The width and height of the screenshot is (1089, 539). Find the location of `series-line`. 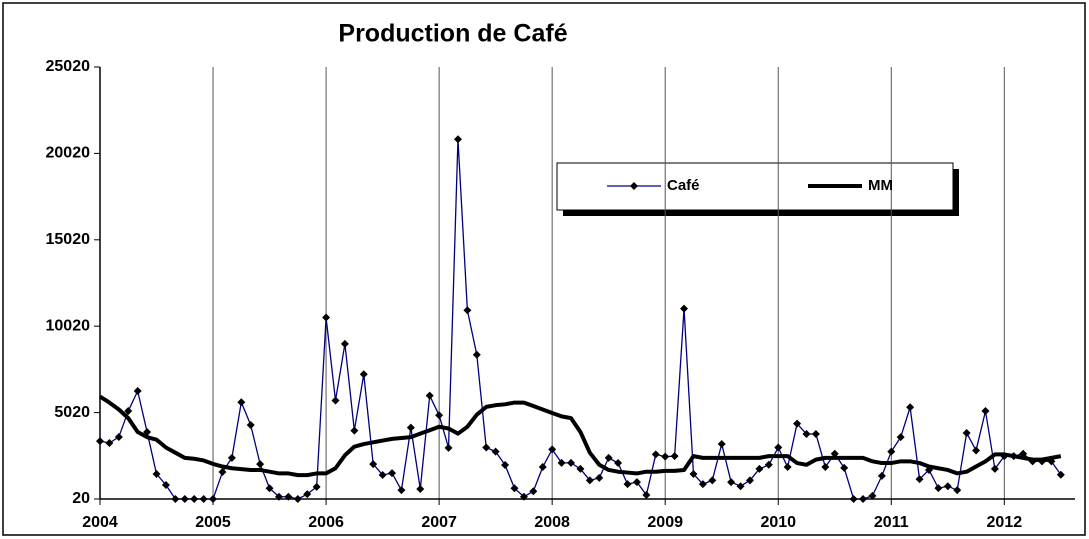

series-line is located at coordinates (580, 436).